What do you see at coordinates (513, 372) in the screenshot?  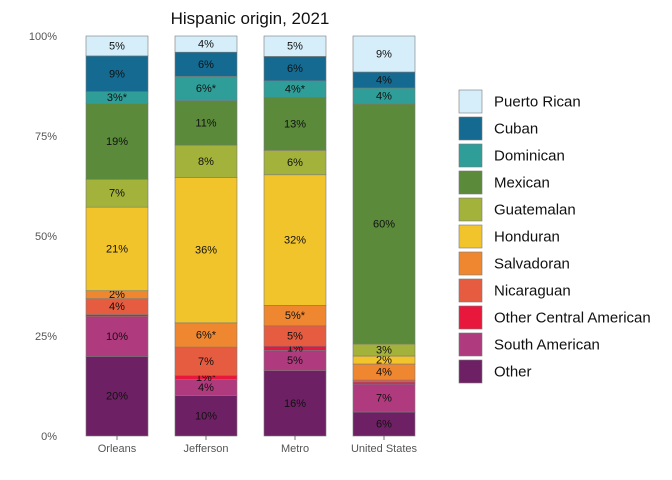 I see `legend-label: Other` at bounding box center [513, 372].